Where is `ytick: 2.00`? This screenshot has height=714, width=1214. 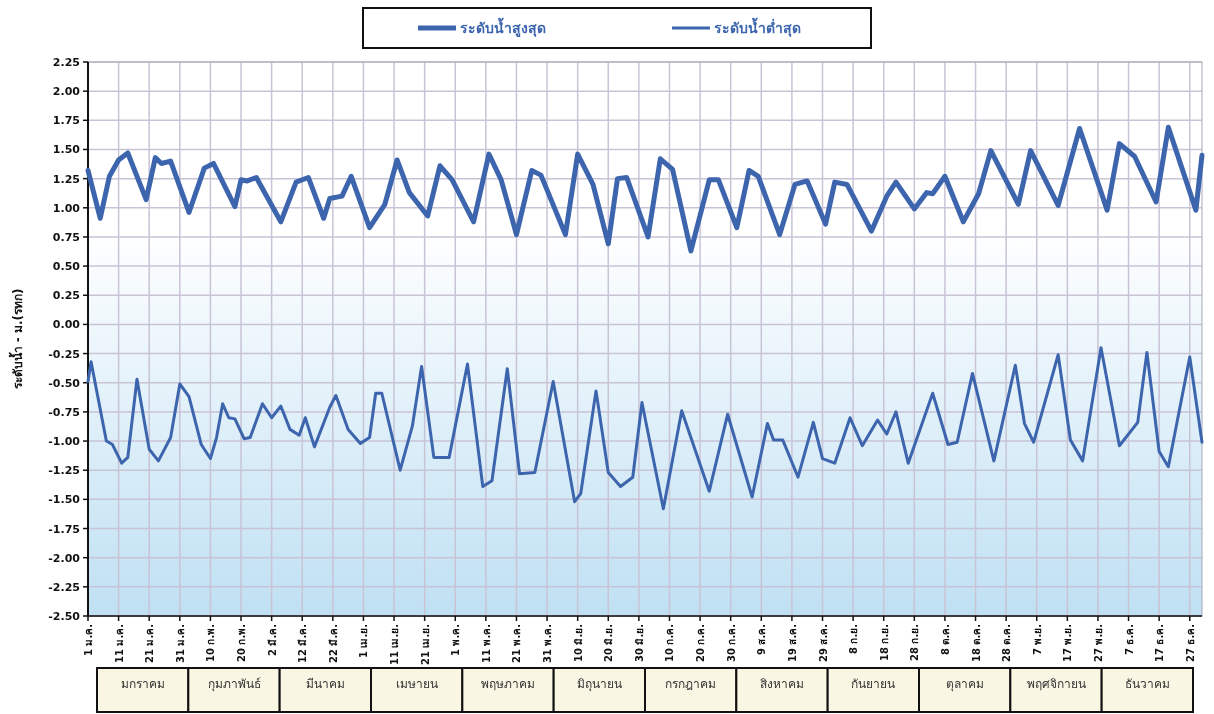
ytick: 2.00 is located at coordinates (66, 92).